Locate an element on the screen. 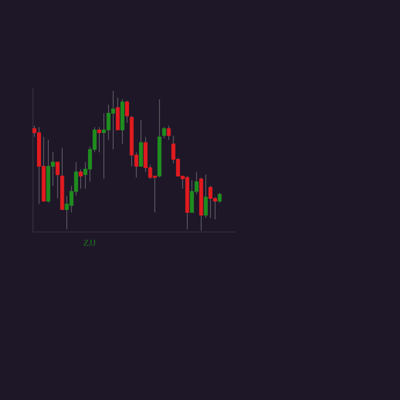 Image resolution: width=400 pixels, height=400 pixels. x-axis-title: ZJJ is located at coordinates (90, 243).